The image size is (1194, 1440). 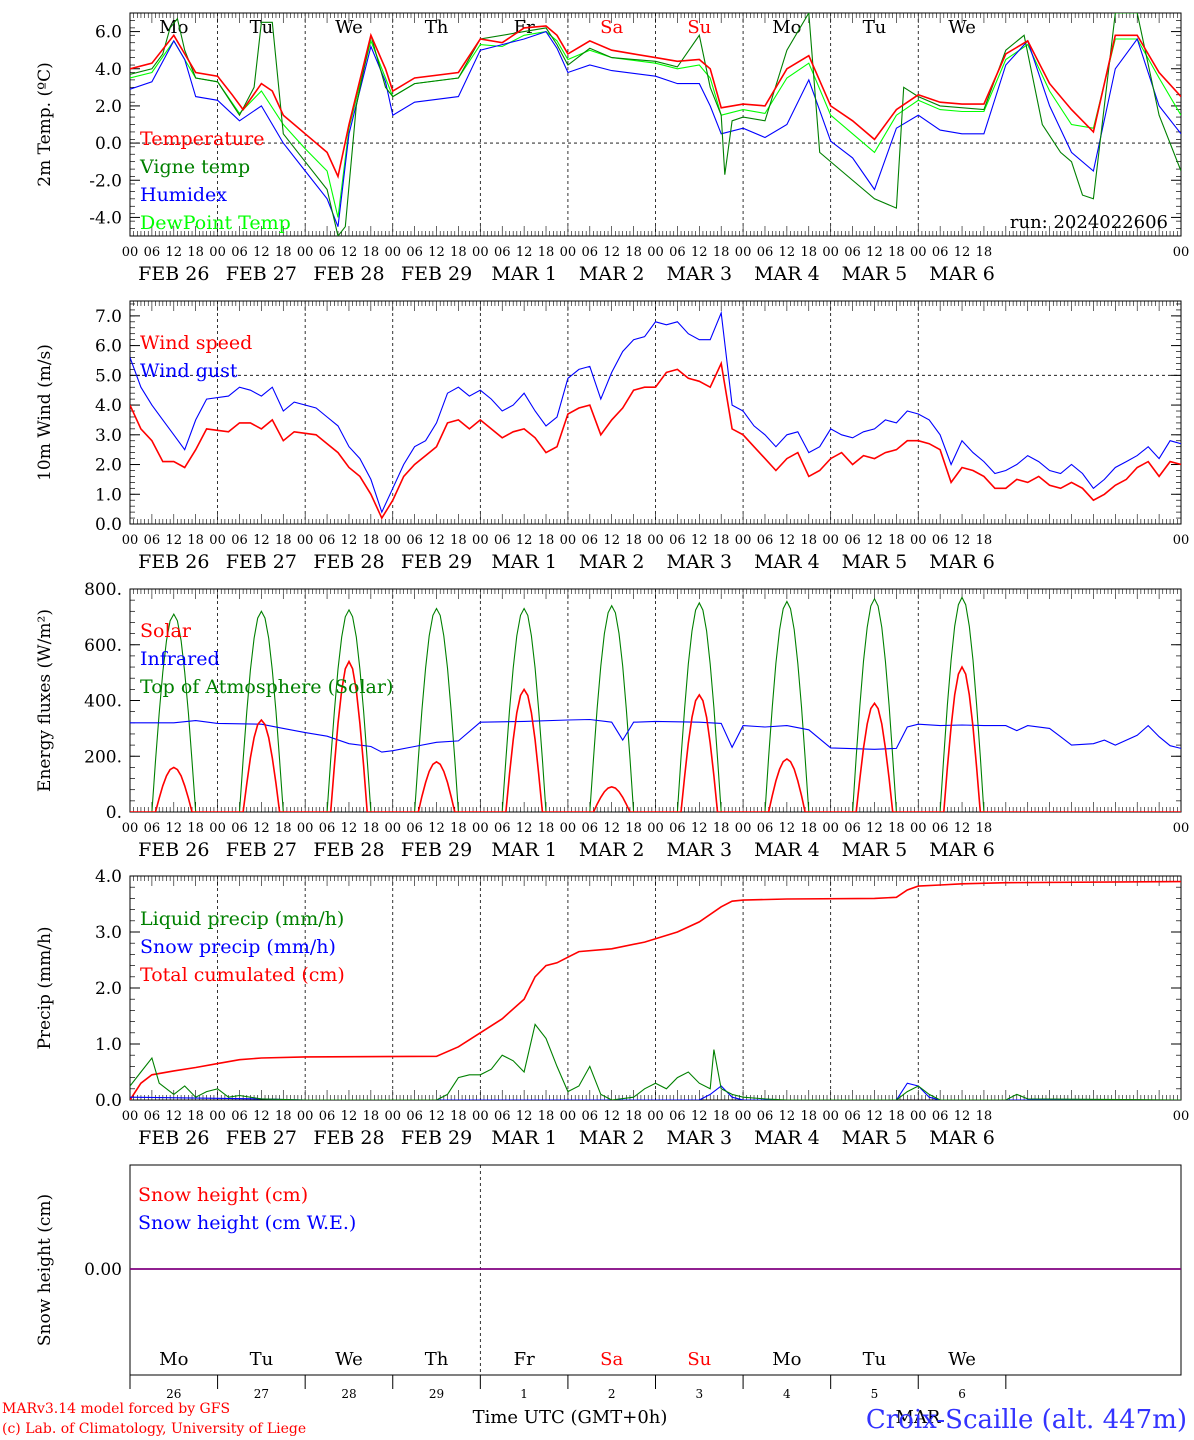 What do you see at coordinates (108, 107) in the screenshot?
I see `y-tick-label: 2.0` at bounding box center [108, 107].